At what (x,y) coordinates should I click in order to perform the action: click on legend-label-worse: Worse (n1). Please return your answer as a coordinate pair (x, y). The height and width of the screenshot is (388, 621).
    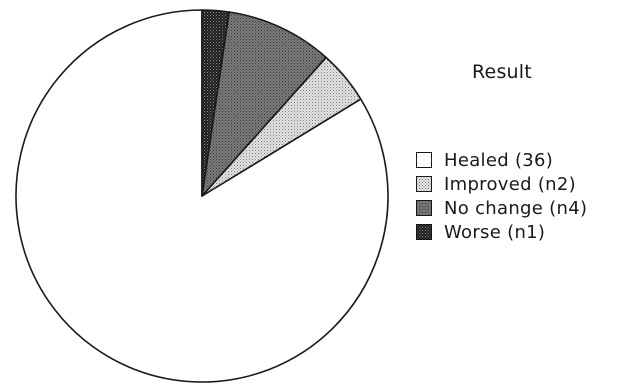
    Looking at the image, I should click on (494, 232).